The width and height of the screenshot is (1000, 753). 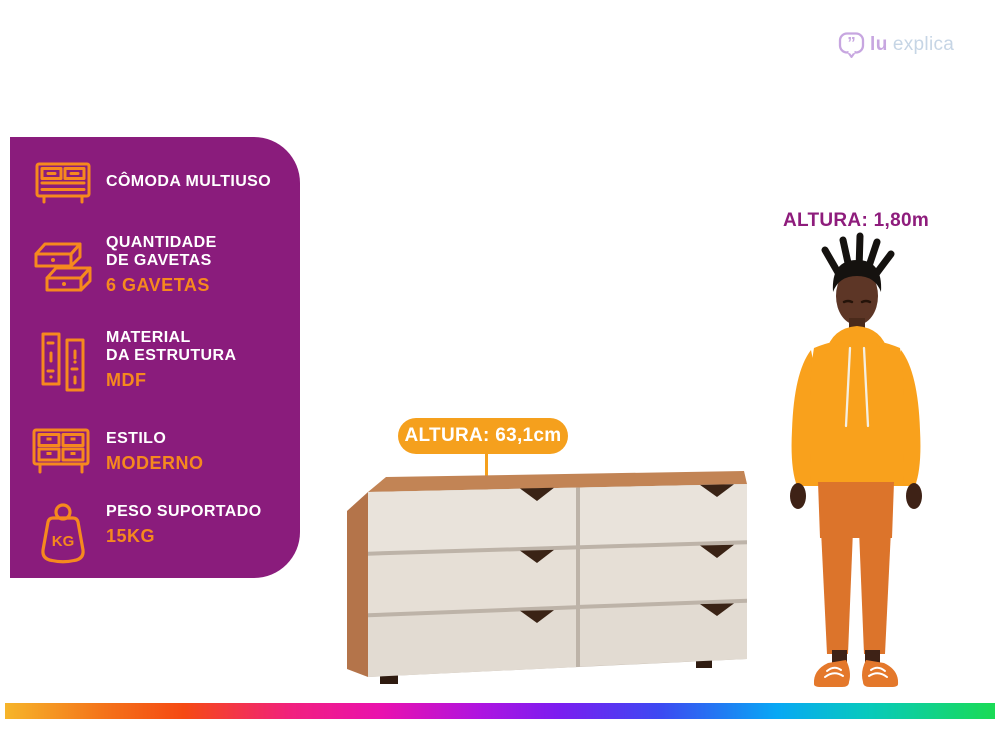 What do you see at coordinates (856, 568) in the screenshot?
I see `pants` at bounding box center [856, 568].